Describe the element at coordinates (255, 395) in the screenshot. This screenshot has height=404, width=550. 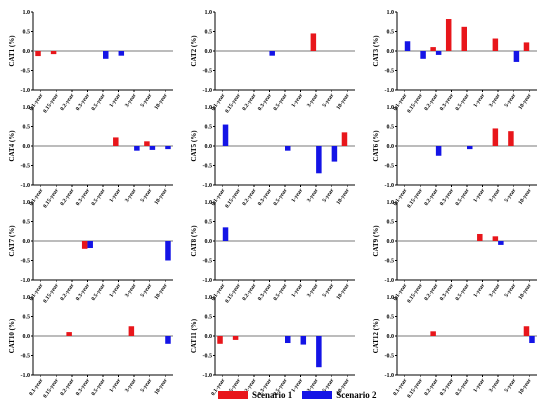
I see `legend-item-scenario-1: Scenario 1` at that location.